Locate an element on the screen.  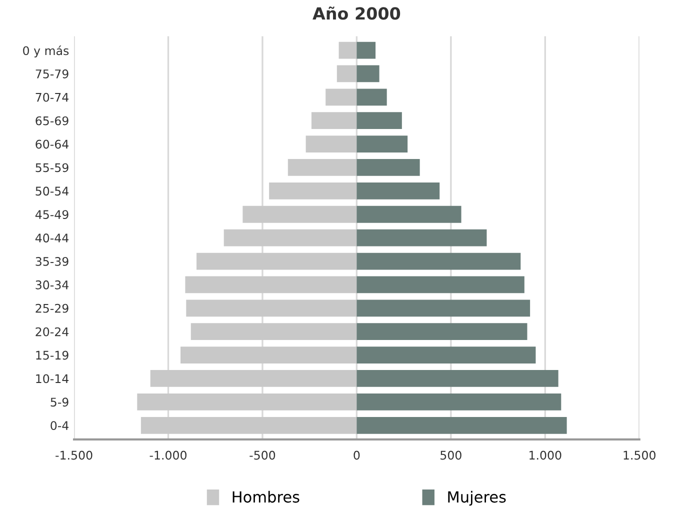
y-tick-label: 0-4 is located at coordinates (59, 425).